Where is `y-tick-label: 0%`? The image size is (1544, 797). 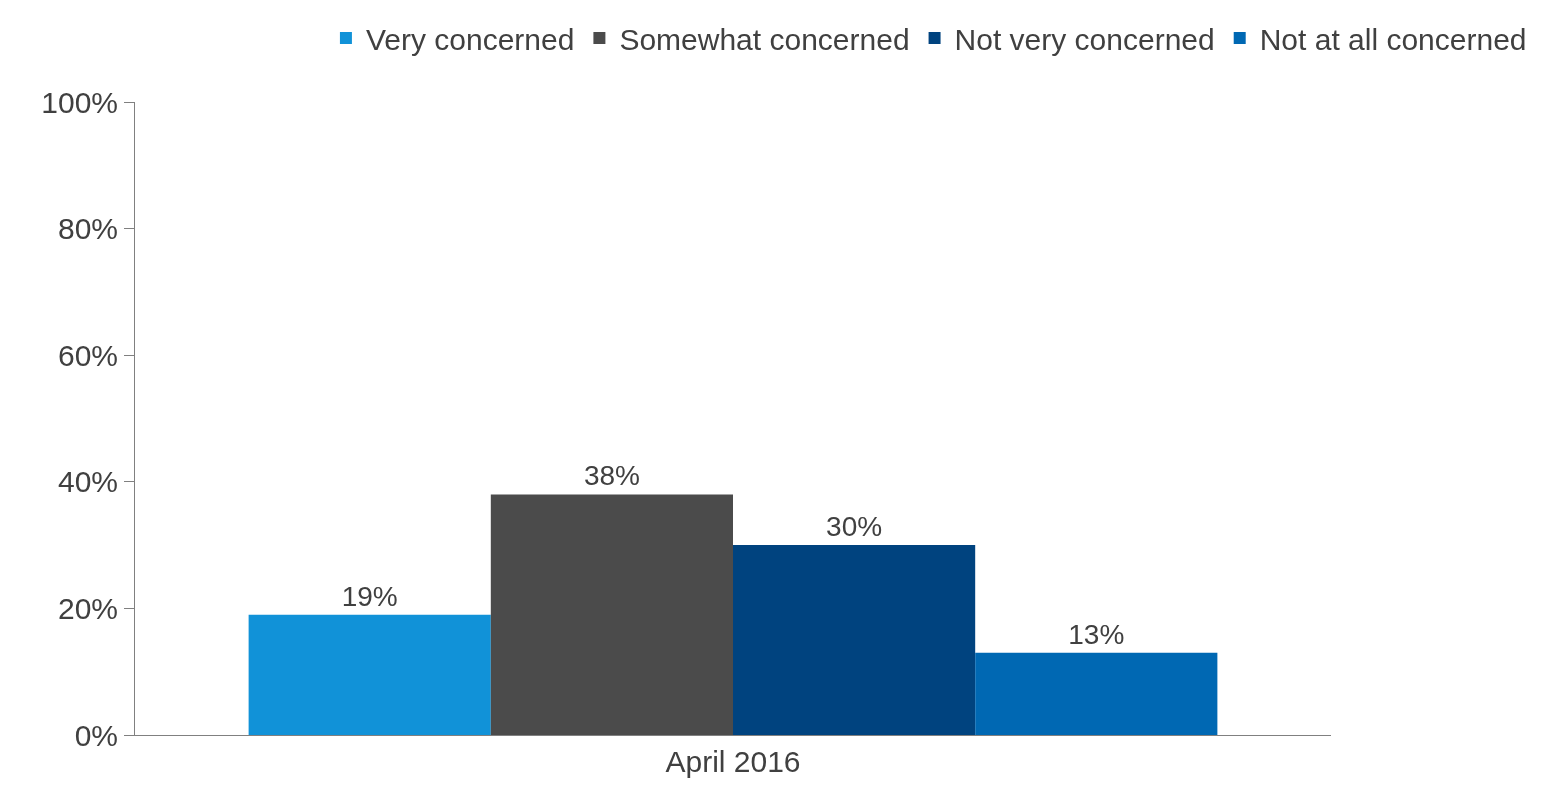 y-tick-label: 0% is located at coordinates (96, 735).